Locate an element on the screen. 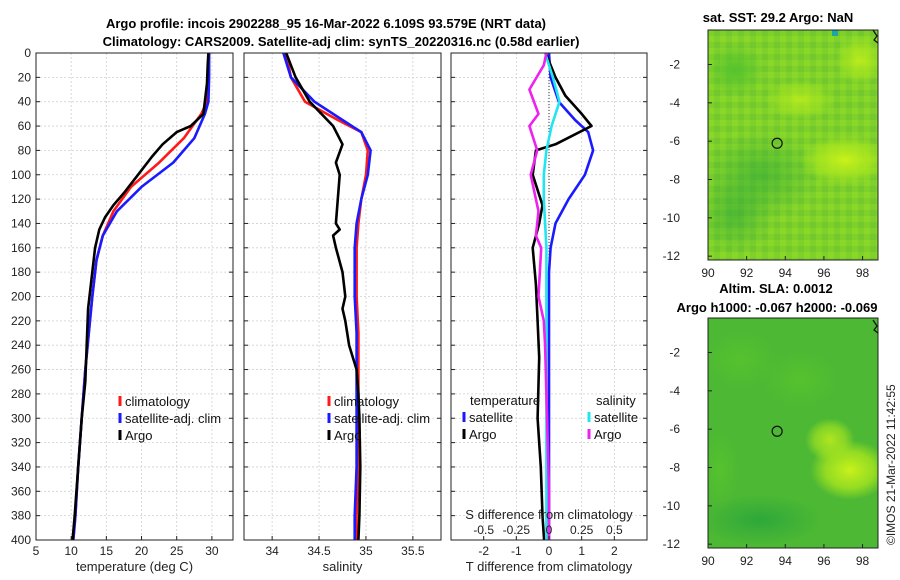 The width and height of the screenshot is (900, 580). y-tick-label: 360 is located at coordinates (21, 491).